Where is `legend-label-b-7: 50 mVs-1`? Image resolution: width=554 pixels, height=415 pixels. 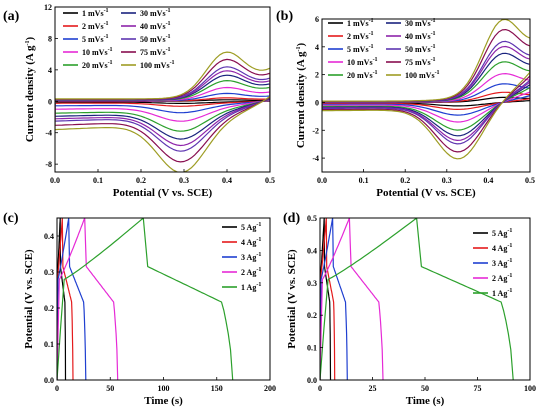 legend-label-b-7: 50 mVs-1 is located at coordinates (420, 49).